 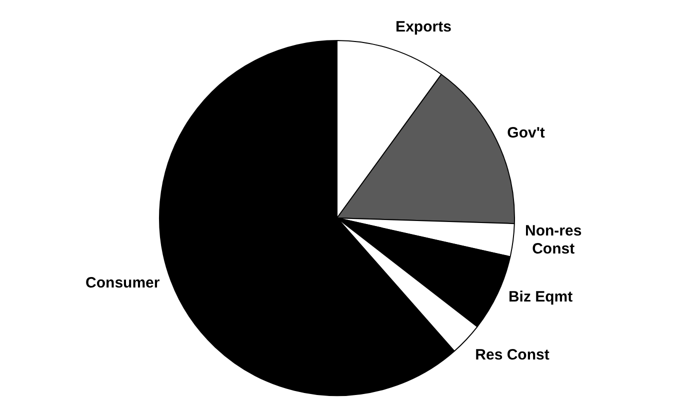 I want to click on slice-label: Consumer, so click(x=123, y=283).